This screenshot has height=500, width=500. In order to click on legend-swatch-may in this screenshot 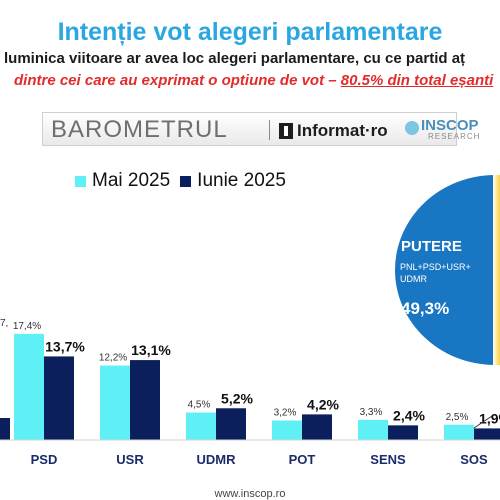, I will do `click(80, 181)`.